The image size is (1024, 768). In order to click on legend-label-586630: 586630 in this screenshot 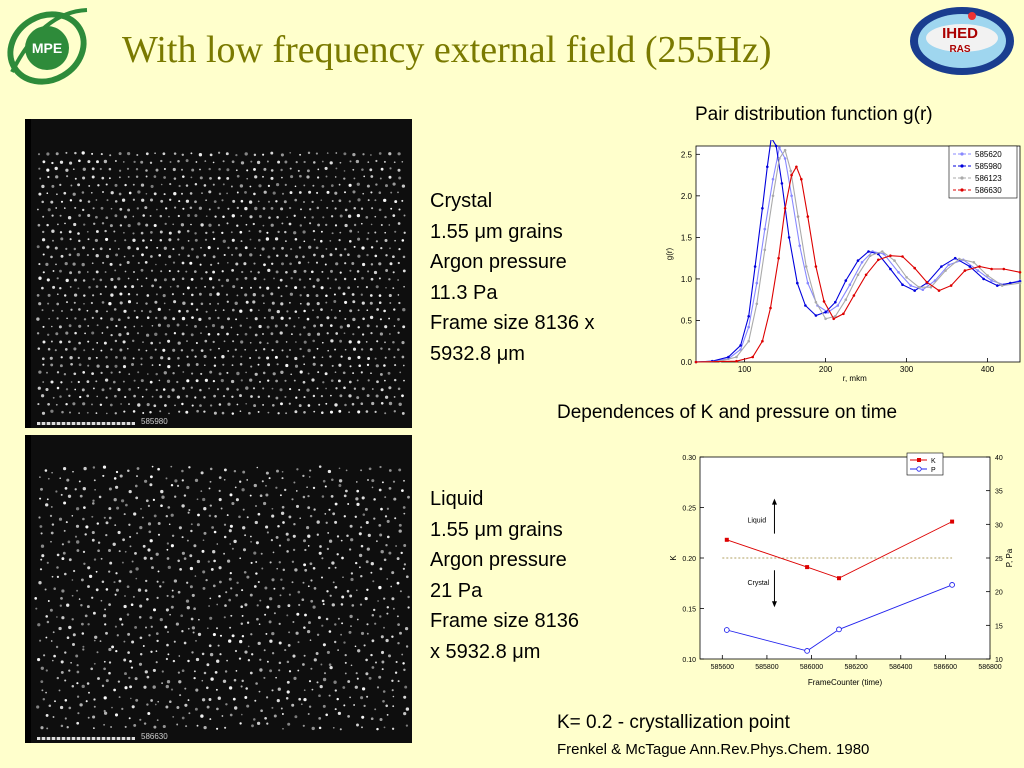, I will do `click(988, 190)`.